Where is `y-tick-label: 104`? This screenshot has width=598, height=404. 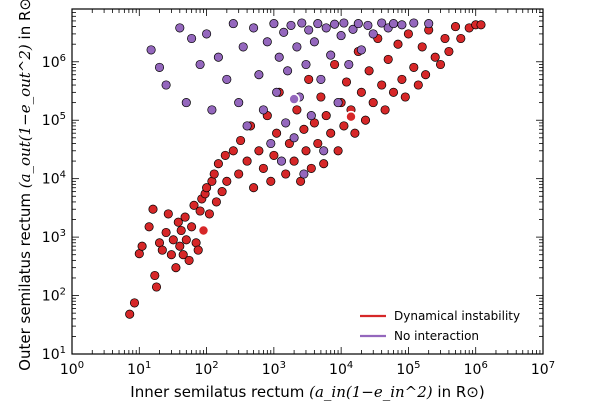
y-tick-label: 104 is located at coordinates (54, 179).